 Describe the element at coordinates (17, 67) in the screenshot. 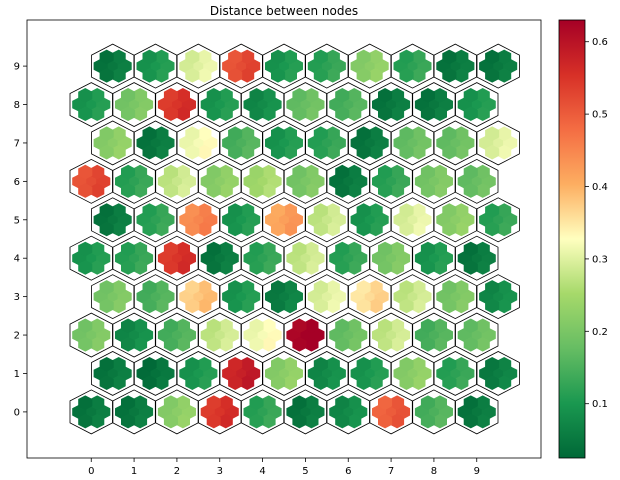

I see `y-tick-label: 9` at that location.